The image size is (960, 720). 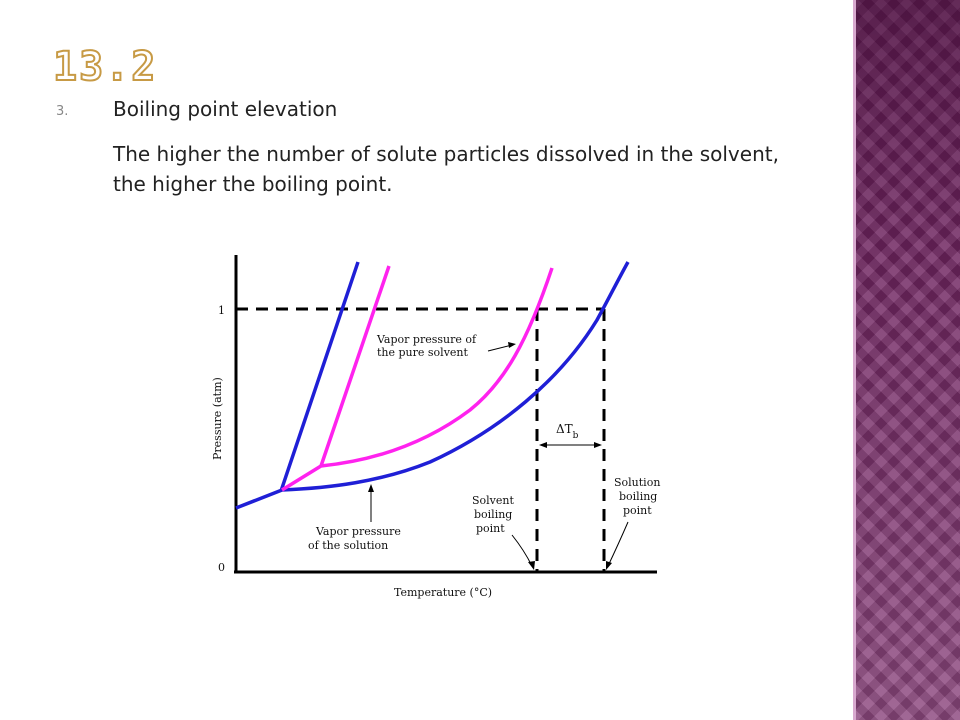 What do you see at coordinates (637, 510) in the screenshot?
I see `label-solution-bp-3: point` at bounding box center [637, 510].